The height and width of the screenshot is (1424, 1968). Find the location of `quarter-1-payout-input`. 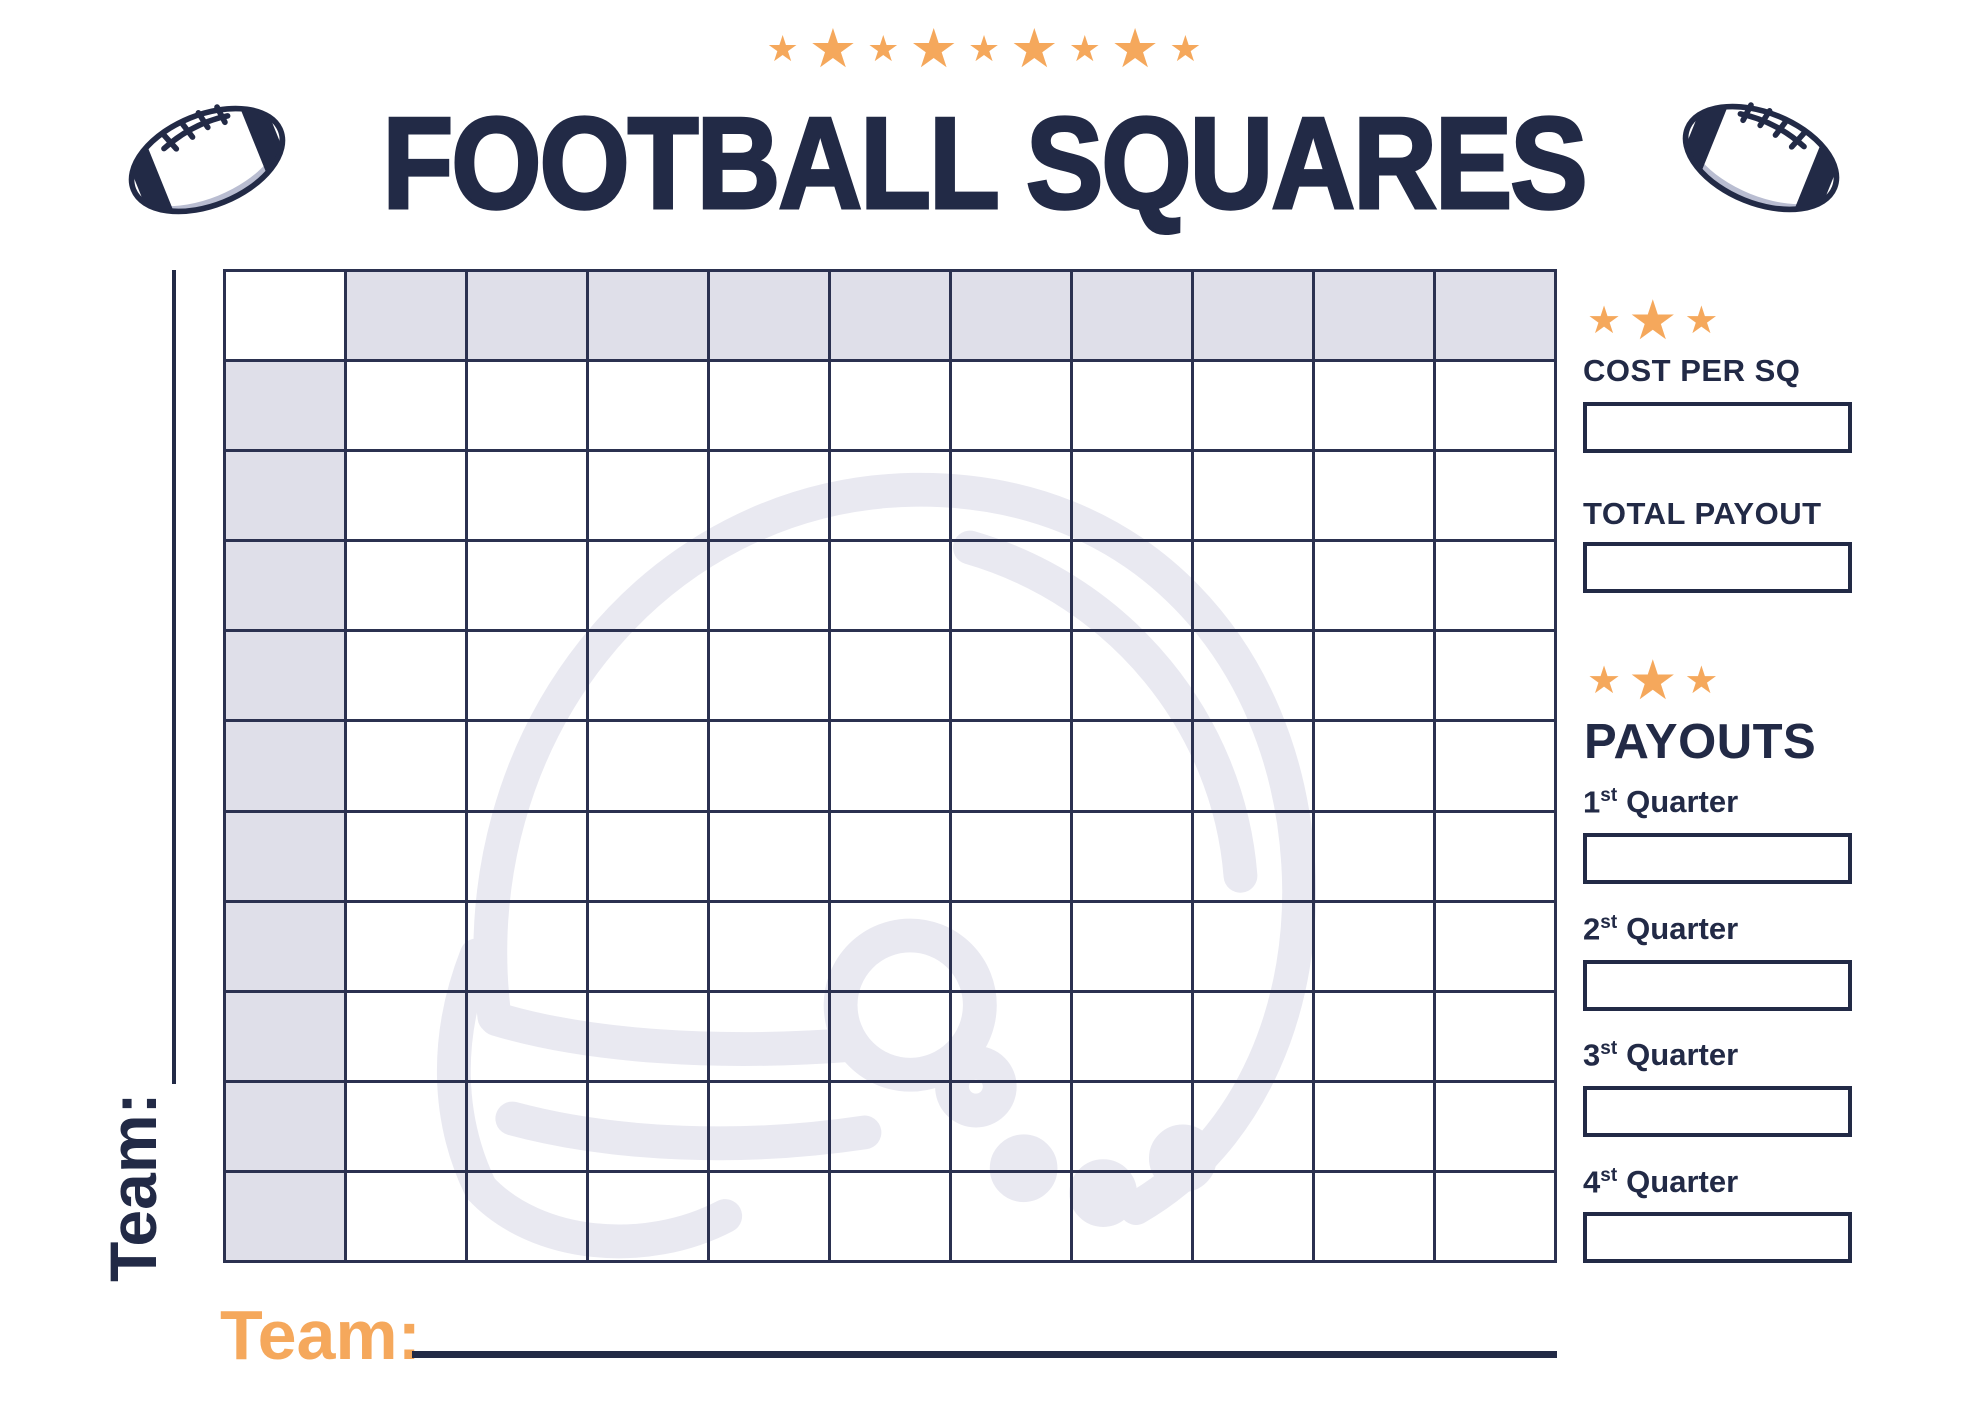

quarter-1-payout-input is located at coordinates (1717, 858).